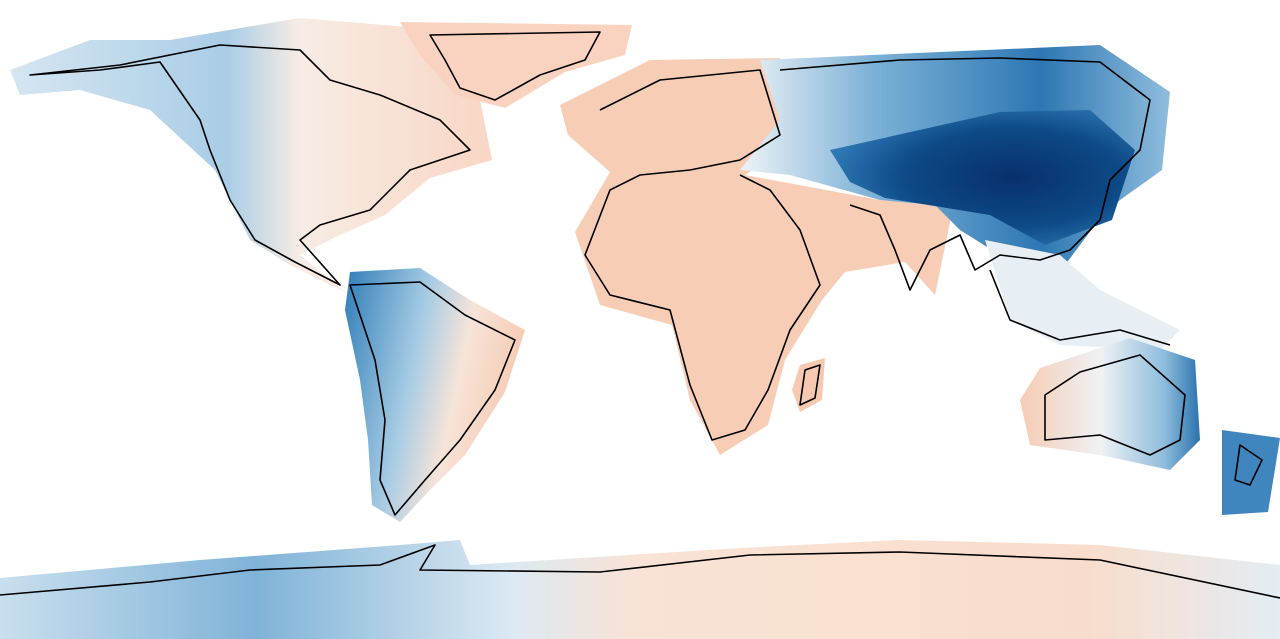 This screenshot has width=1280, height=639. Describe the element at coordinates (982, 177) in the screenshot. I see `china-core` at that location.